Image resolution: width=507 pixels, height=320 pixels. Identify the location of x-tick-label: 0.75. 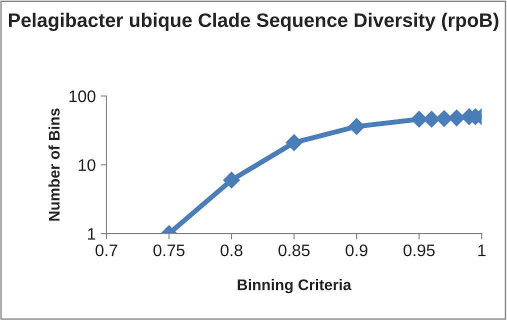
(169, 250).